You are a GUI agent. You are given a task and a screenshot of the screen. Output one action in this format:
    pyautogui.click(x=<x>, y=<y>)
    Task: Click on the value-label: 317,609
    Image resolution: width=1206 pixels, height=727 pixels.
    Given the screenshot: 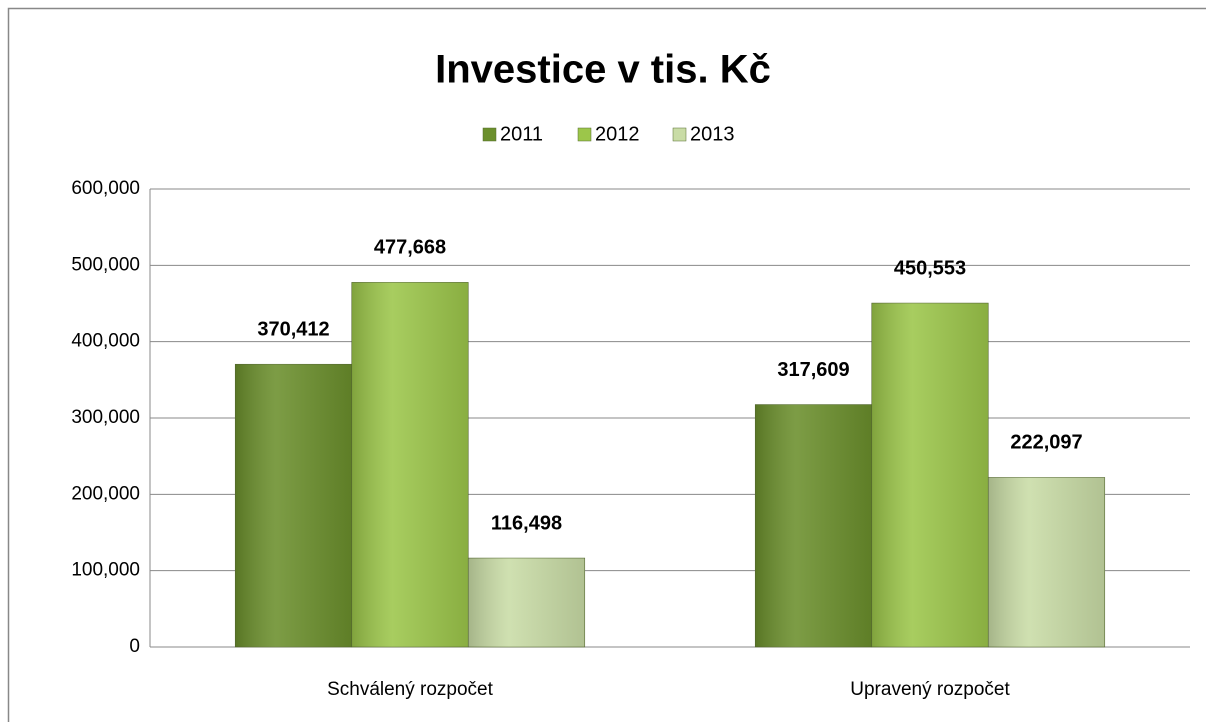 What is the action you would take?
    pyautogui.click(x=813, y=370)
    